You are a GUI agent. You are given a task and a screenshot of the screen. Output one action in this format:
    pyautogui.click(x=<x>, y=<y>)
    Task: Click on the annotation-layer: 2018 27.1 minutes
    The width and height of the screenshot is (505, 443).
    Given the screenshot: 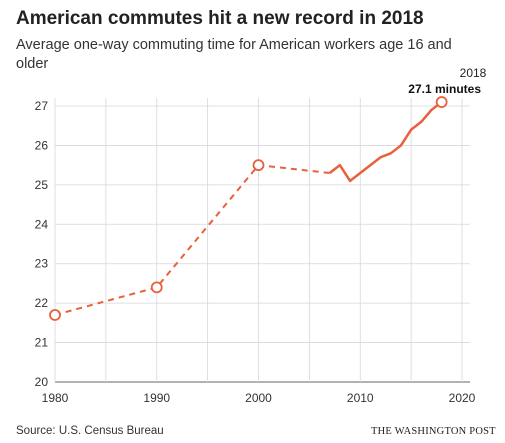 What is the action you would take?
    pyautogui.click(x=447, y=81)
    